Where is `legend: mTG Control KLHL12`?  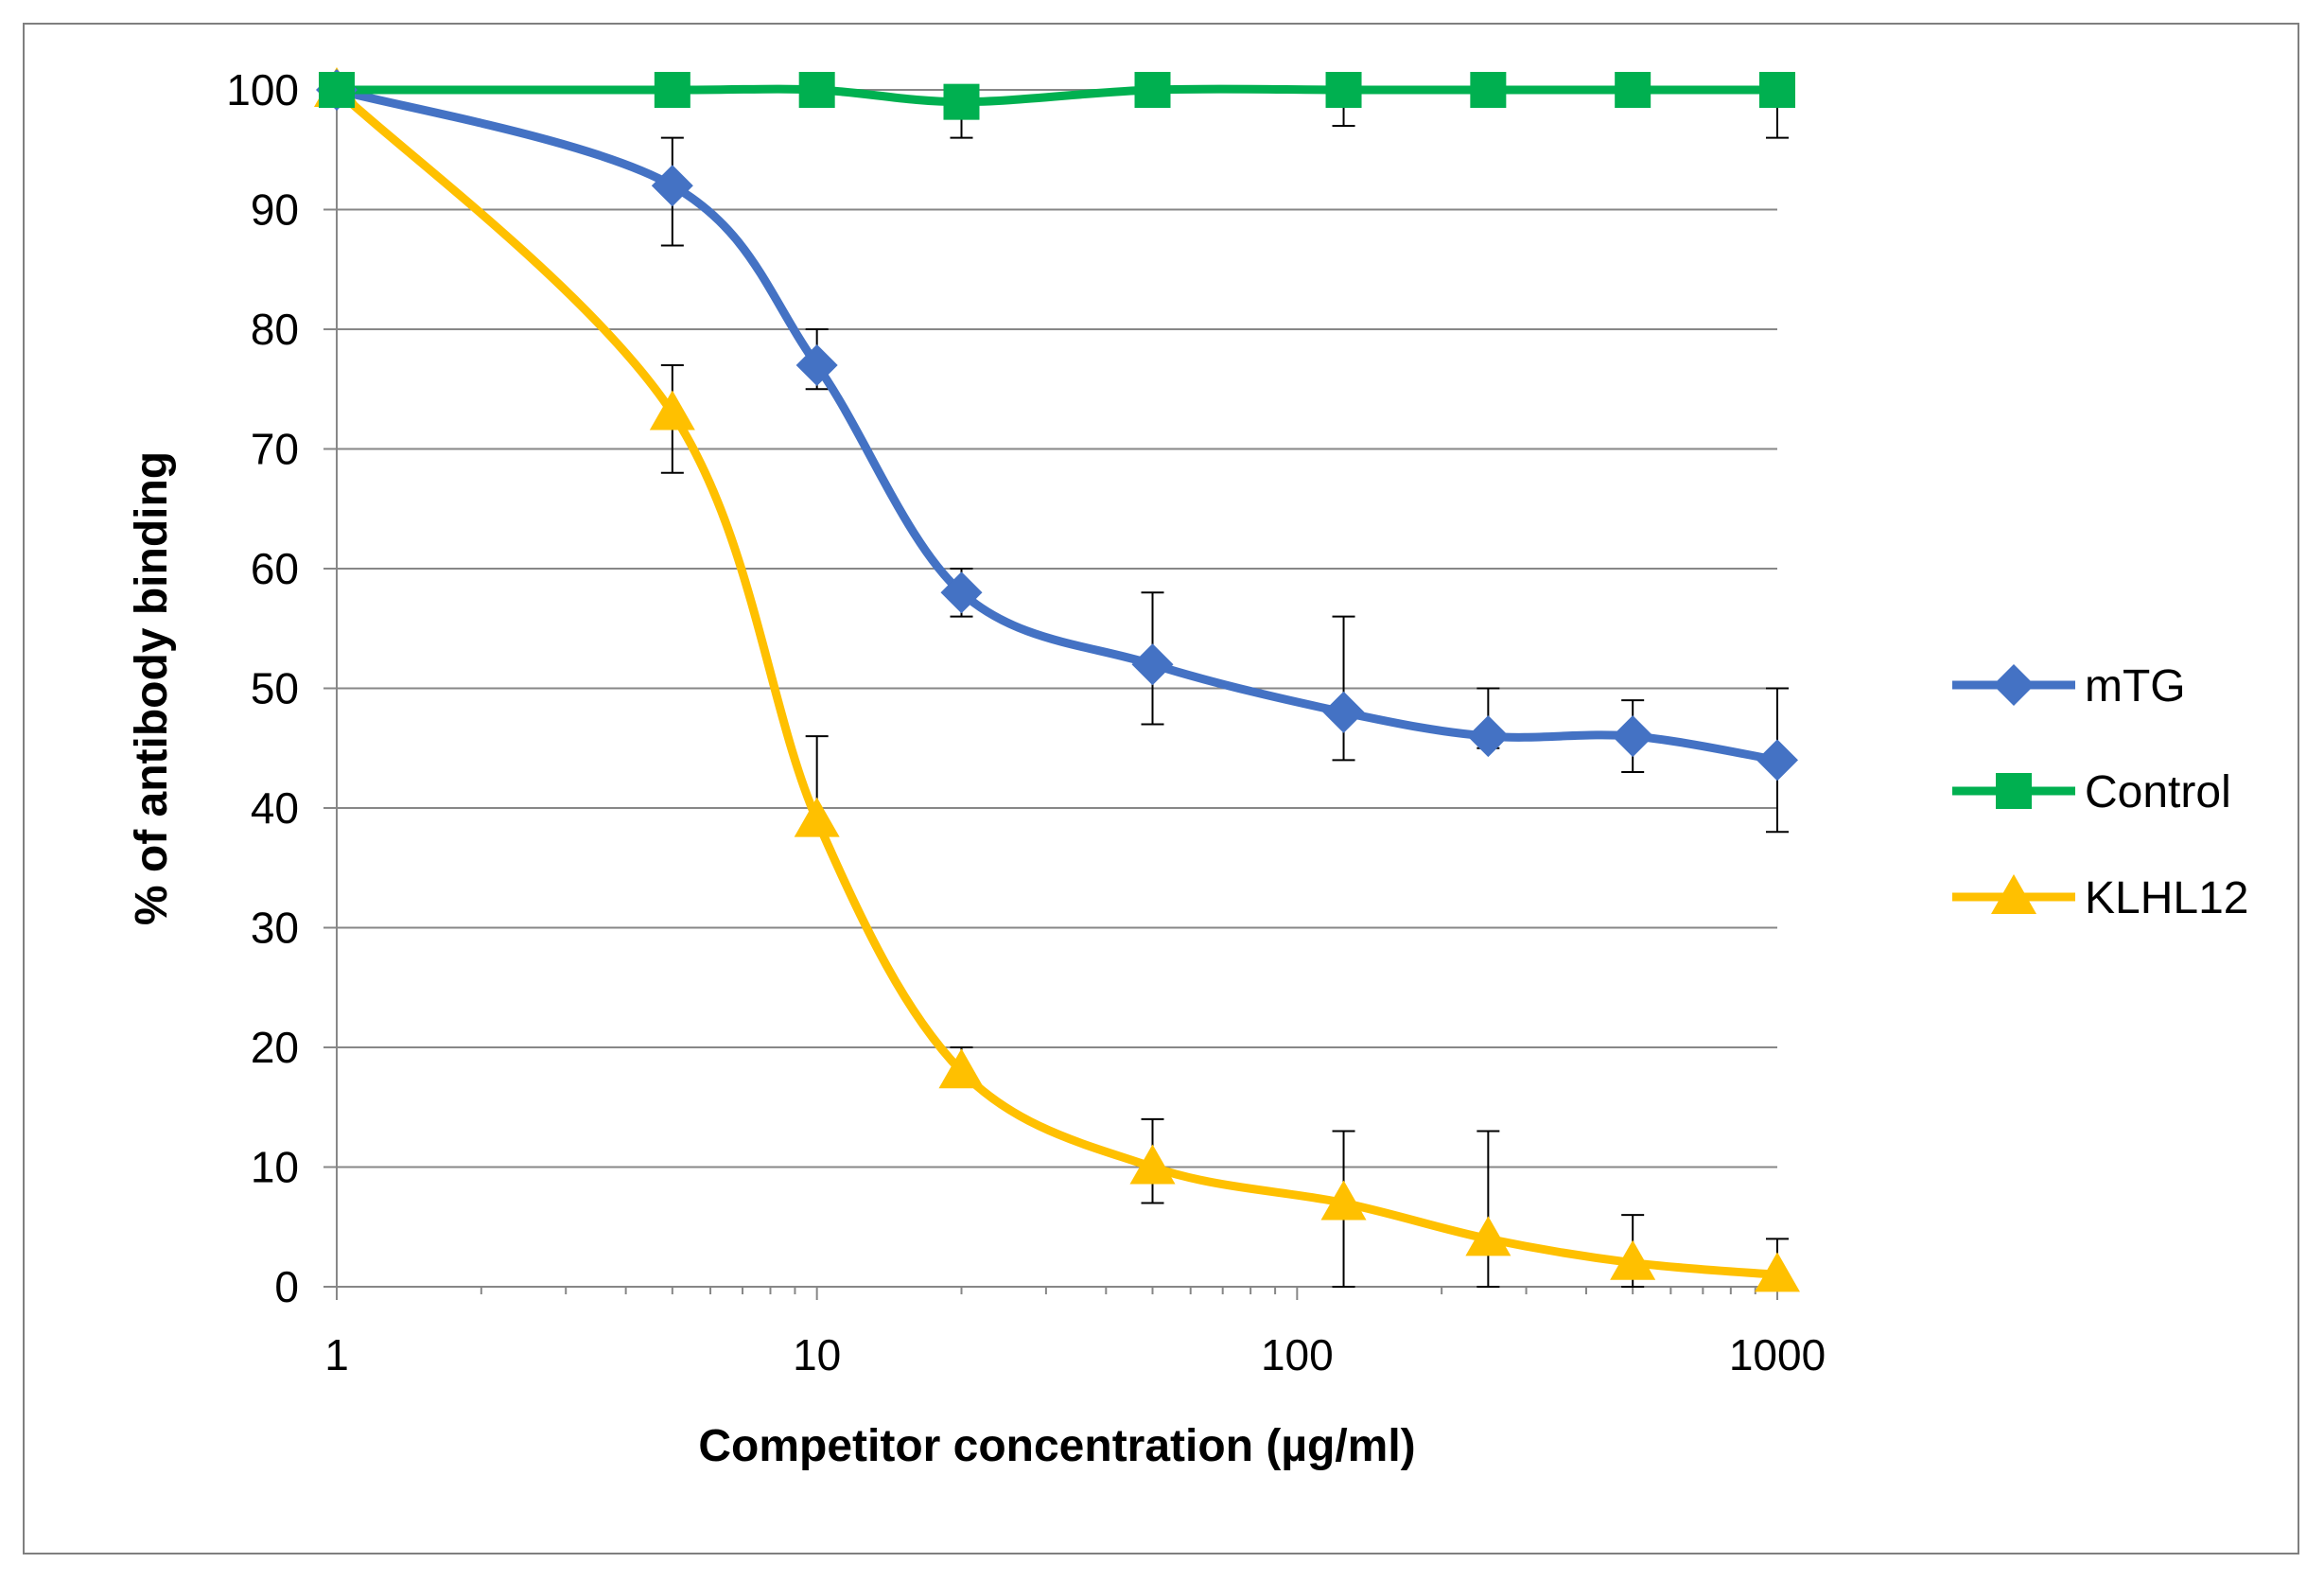
legend: mTG Control KLHL12 is located at coordinates (2100, 792).